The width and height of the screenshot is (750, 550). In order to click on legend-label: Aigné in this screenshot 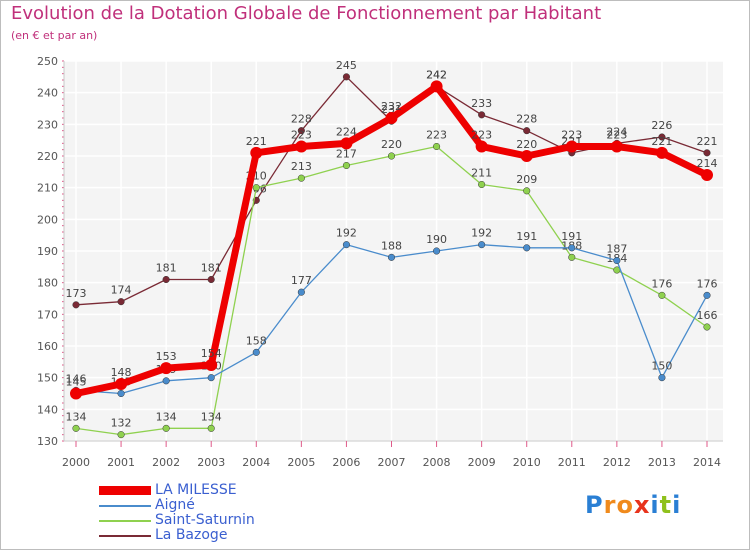, I will do `click(175, 505)`.